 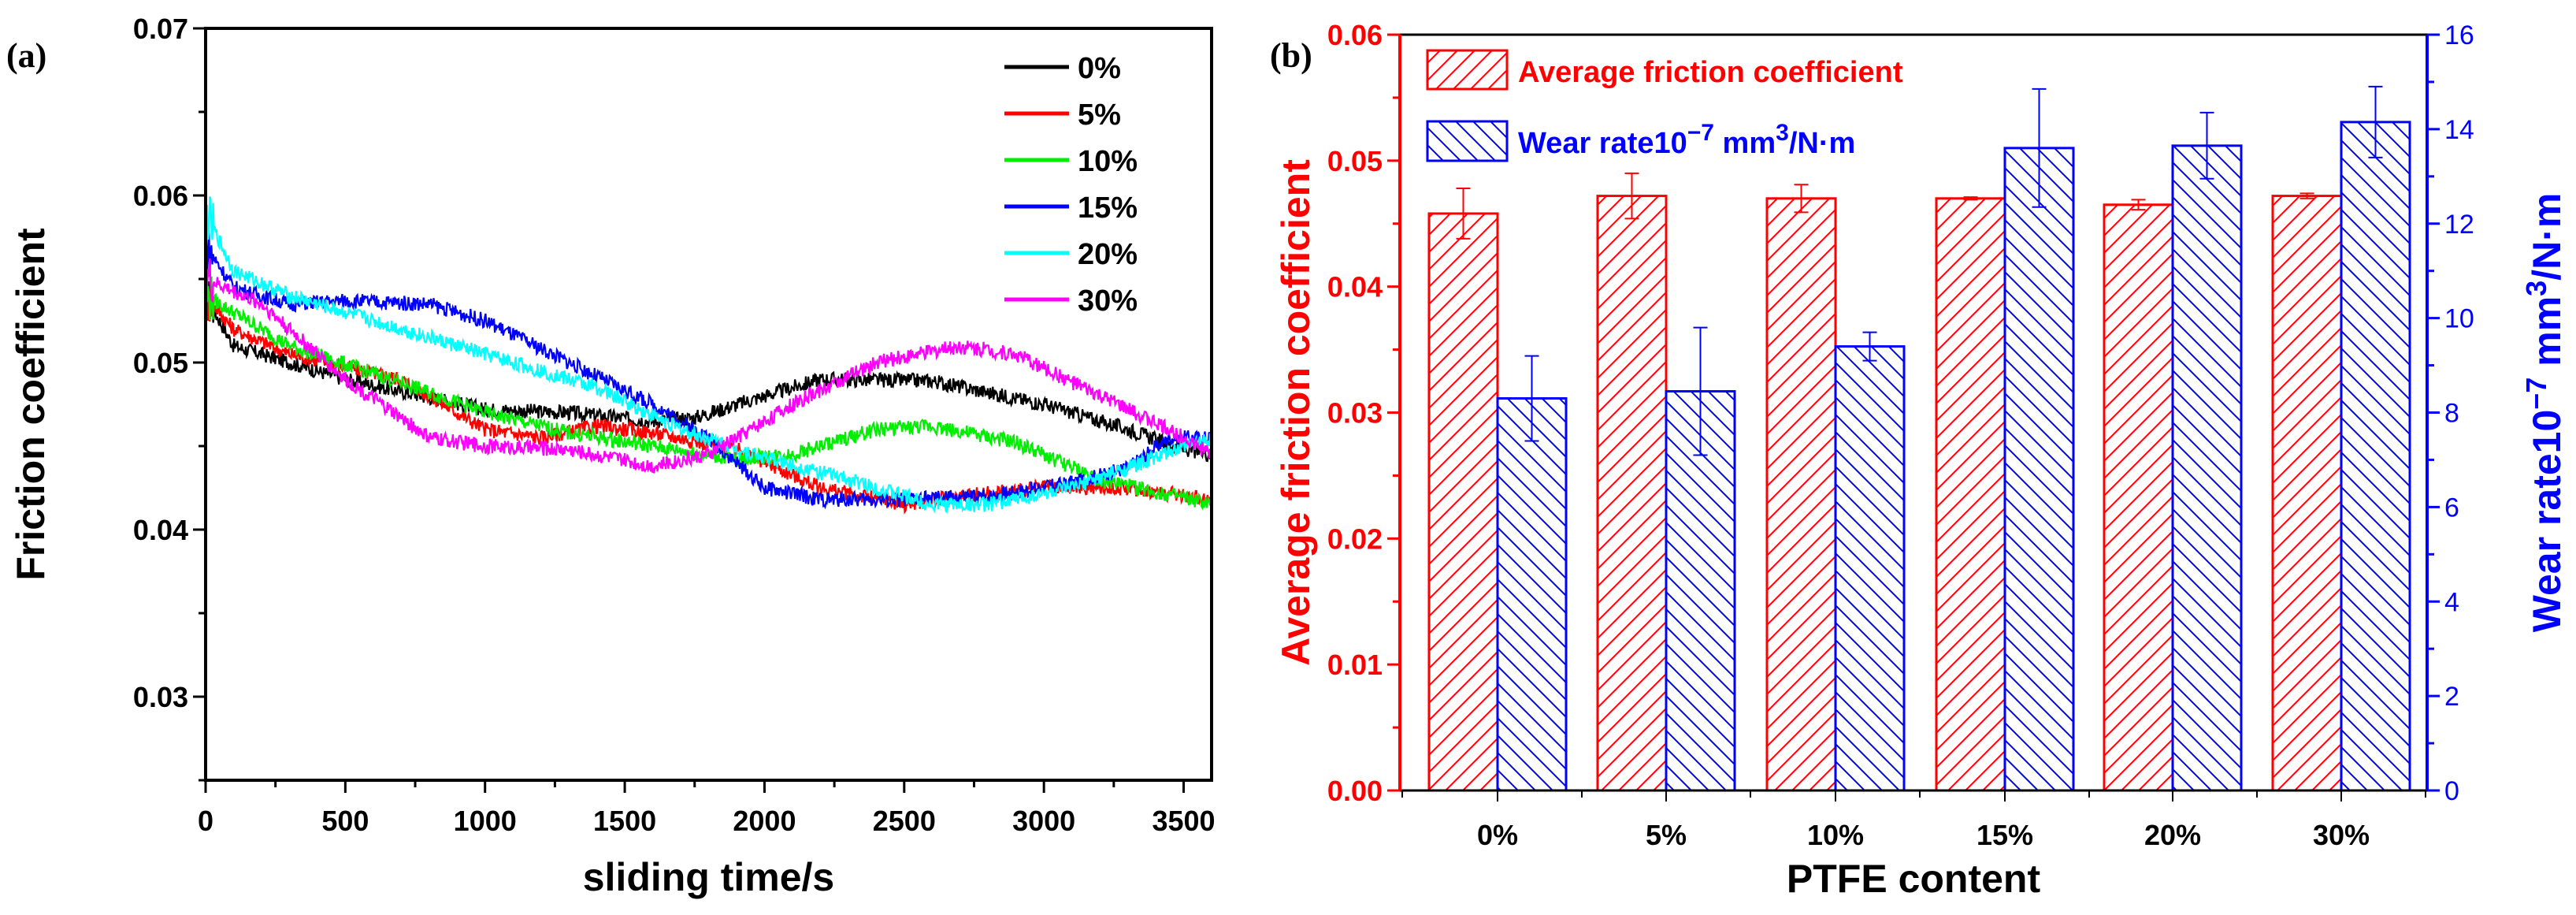 What do you see at coordinates (2547, 337) in the screenshot?
I see `title-part: mm` at bounding box center [2547, 337].